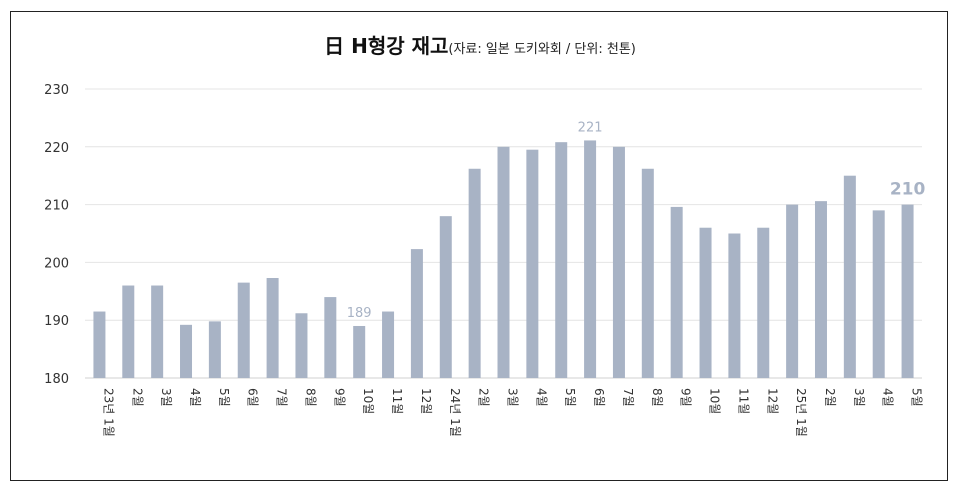 This screenshot has width=960, height=494. What do you see at coordinates (56, 206) in the screenshot?
I see `y-tick-label: 210` at bounding box center [56, 206].